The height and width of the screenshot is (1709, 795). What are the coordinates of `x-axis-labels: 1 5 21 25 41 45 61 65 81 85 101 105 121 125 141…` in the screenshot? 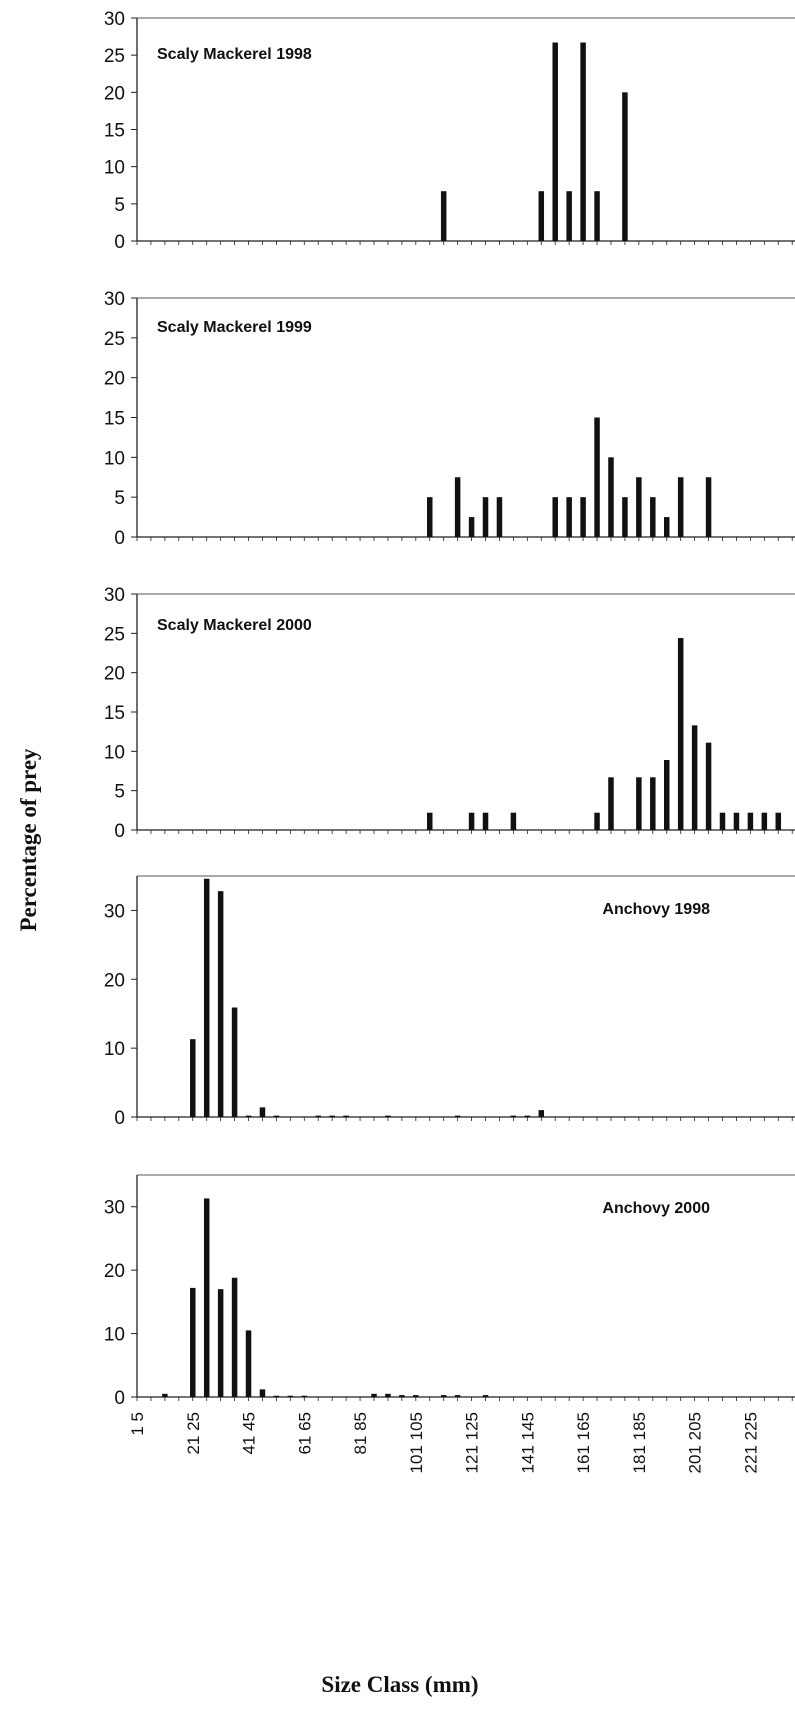 It's located at (444, 1442).